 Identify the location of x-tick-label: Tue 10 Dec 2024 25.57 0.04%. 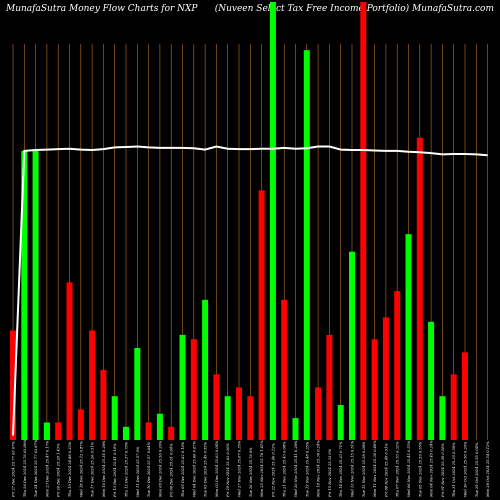
(149, 469).